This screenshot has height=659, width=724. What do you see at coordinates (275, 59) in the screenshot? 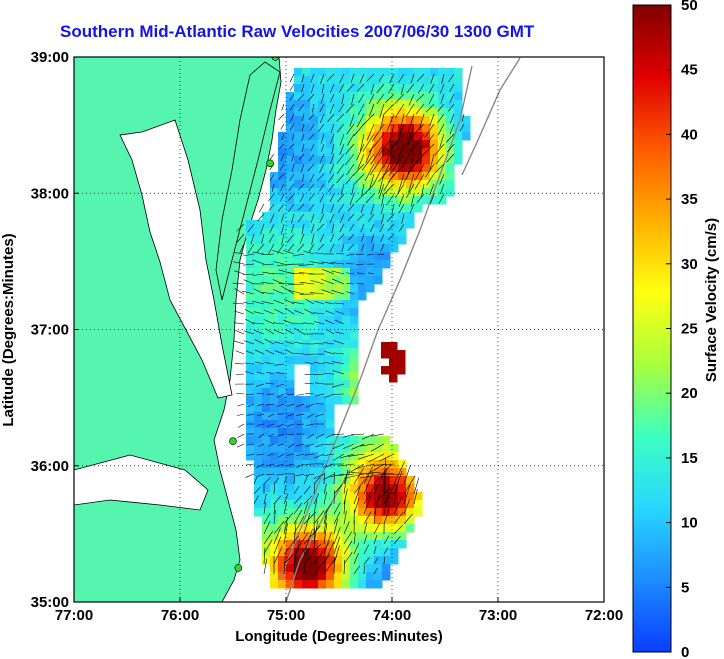
I see `radar-station-marker` at bounding box center [275, 59].